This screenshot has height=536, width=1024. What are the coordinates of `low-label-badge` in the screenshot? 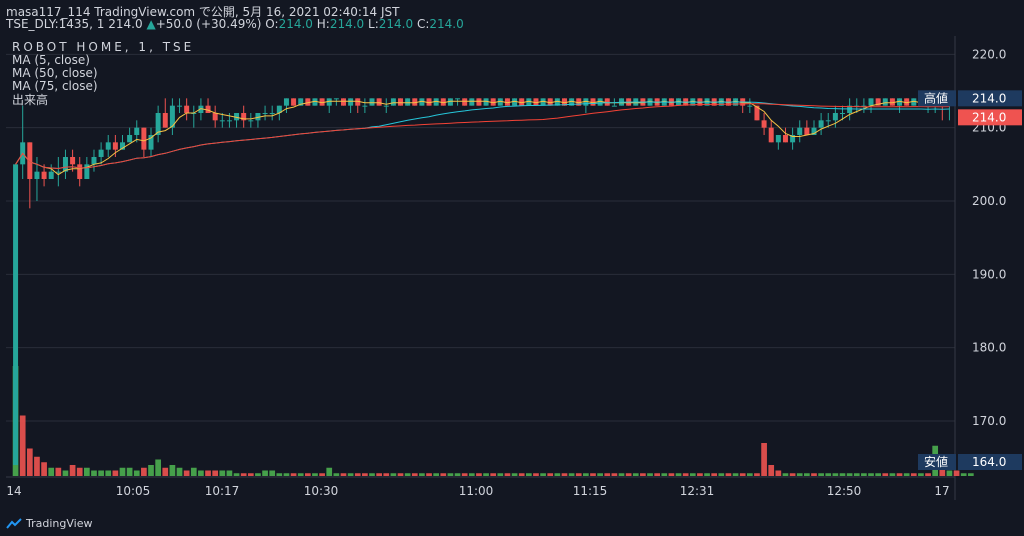 It's located at (937, 462).